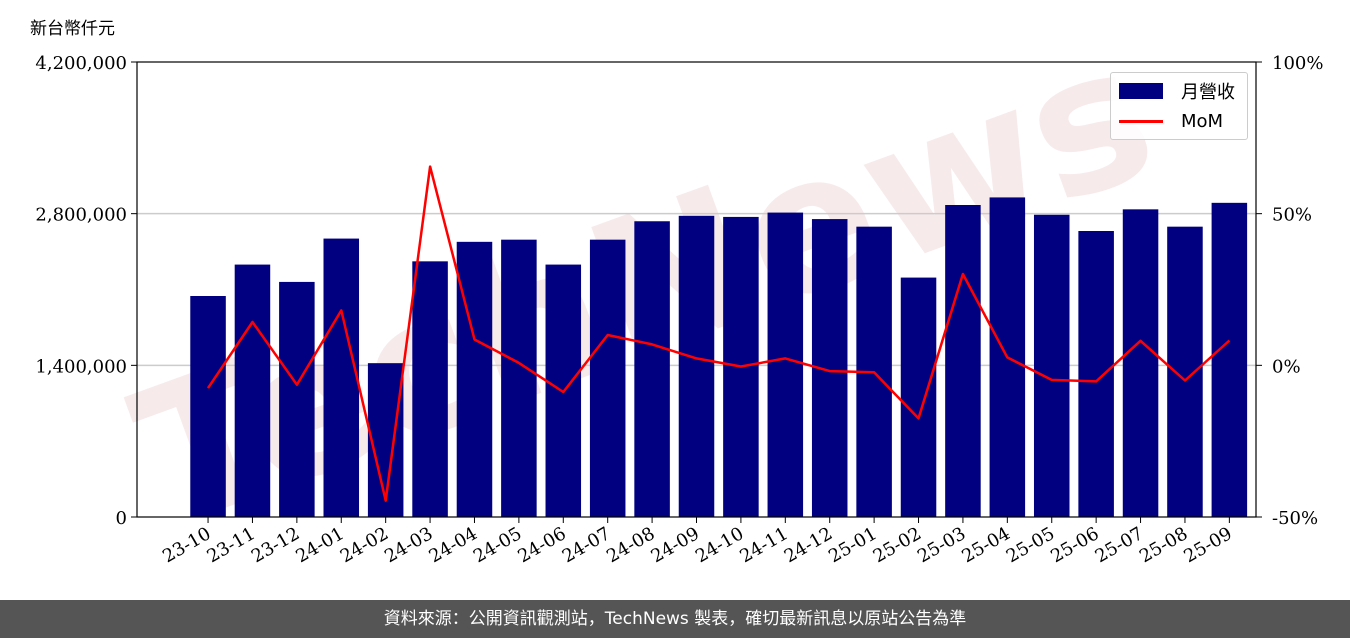 This screenshot has width=1350, height=638. What do you see at coordinates (541, 545) in the screenshot?
I see `x-tick-label: 24-06` at bounding box center [541, 545].